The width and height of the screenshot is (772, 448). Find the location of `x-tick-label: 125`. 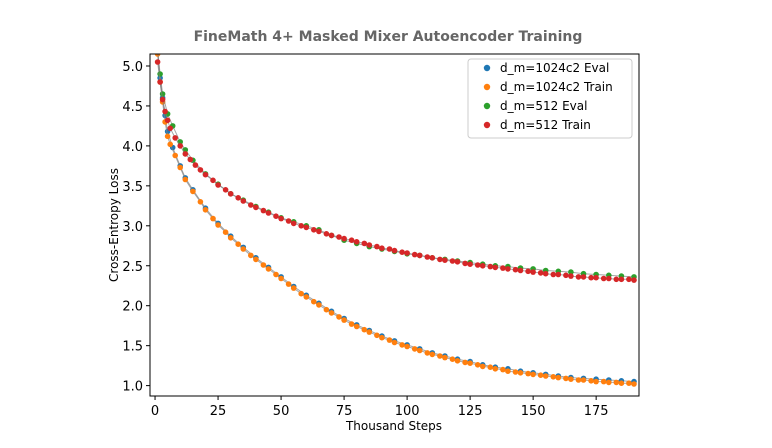

x-tick-label: 125 is located at coordinates (470, 411).